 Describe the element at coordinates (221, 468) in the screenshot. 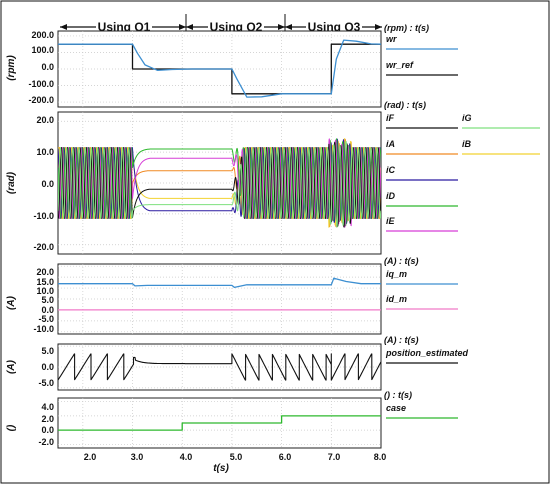

I see `x-axis-label: t(s)` at that location.